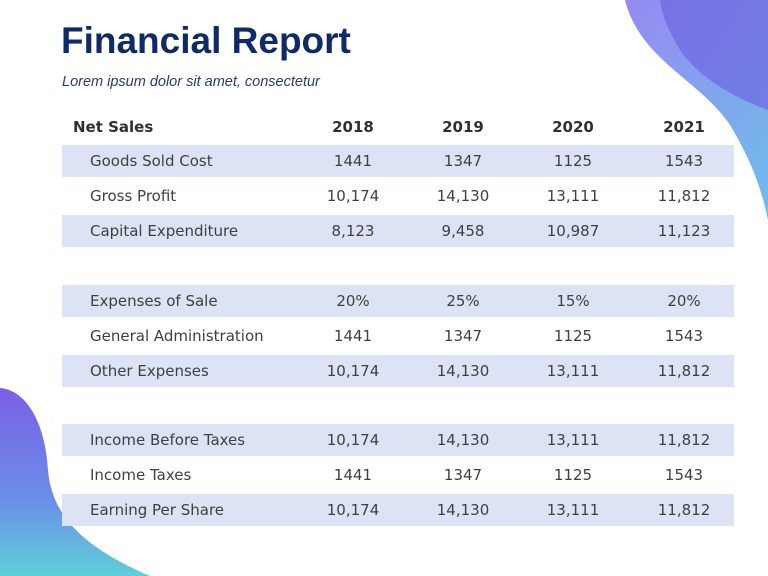 The width and height of the screenshot is (768, 576). What do you see at coordinates (191, 82) in the screenshot?
I see `subtitle: Lorem ipsum dolor sit amet, consectetur` at bounding box center [191, 82].